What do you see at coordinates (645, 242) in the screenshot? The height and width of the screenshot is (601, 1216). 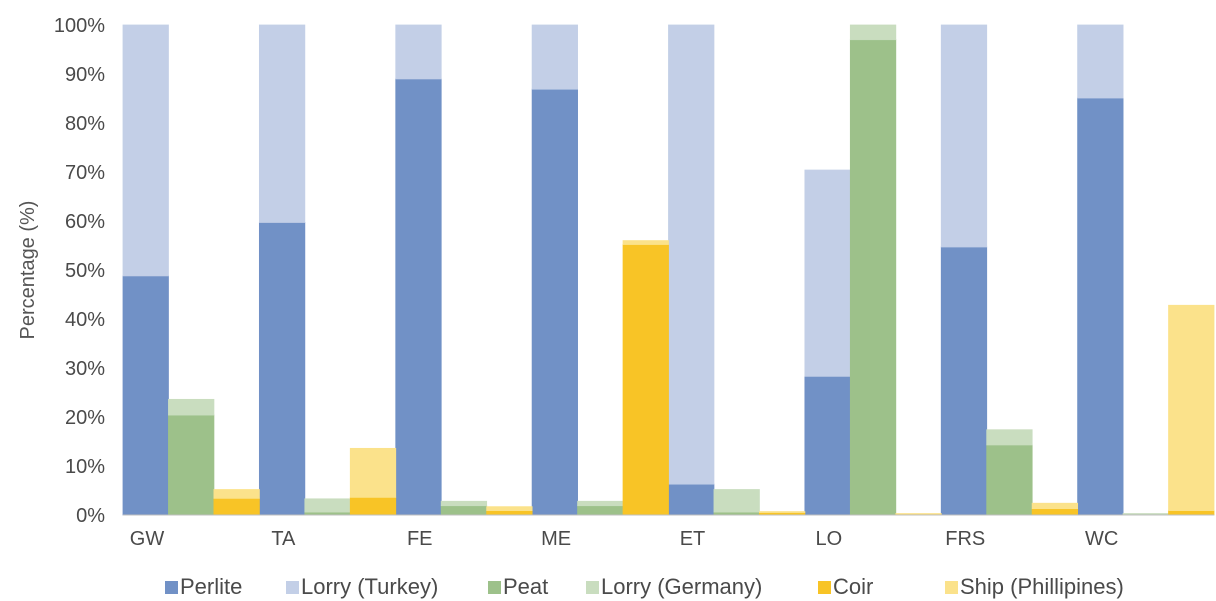 I see `bar-ship-phillipines-me` at bounding box center [645, 242].